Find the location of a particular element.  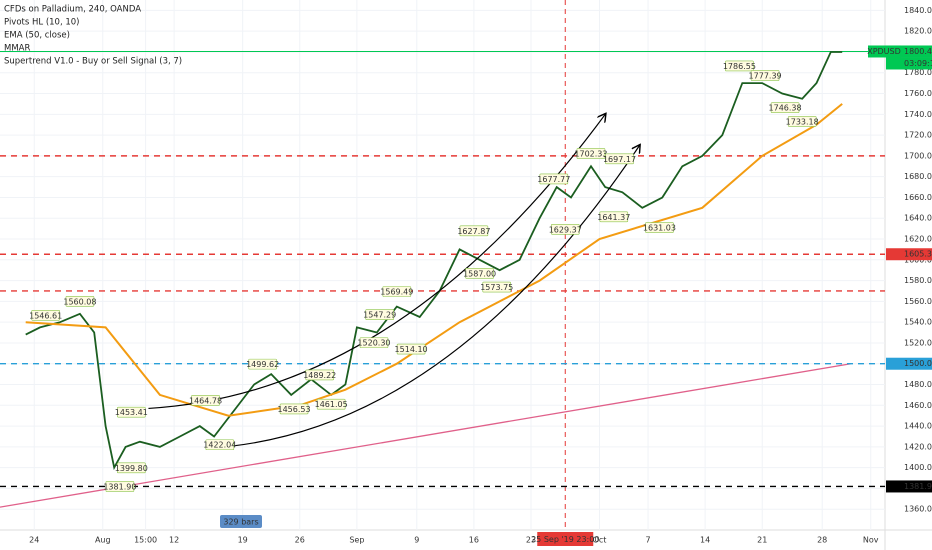

pivot-label: 1697.17 is located at coordinates (619, 159).